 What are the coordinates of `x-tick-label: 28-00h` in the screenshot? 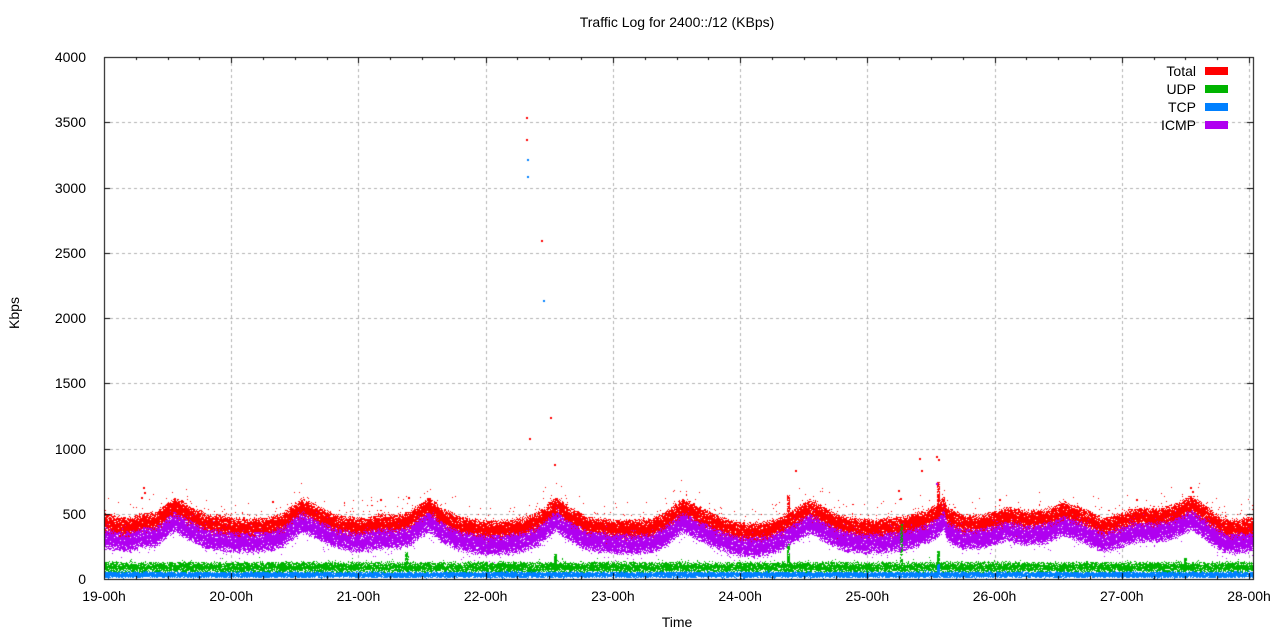 It's located at (1249, 596).